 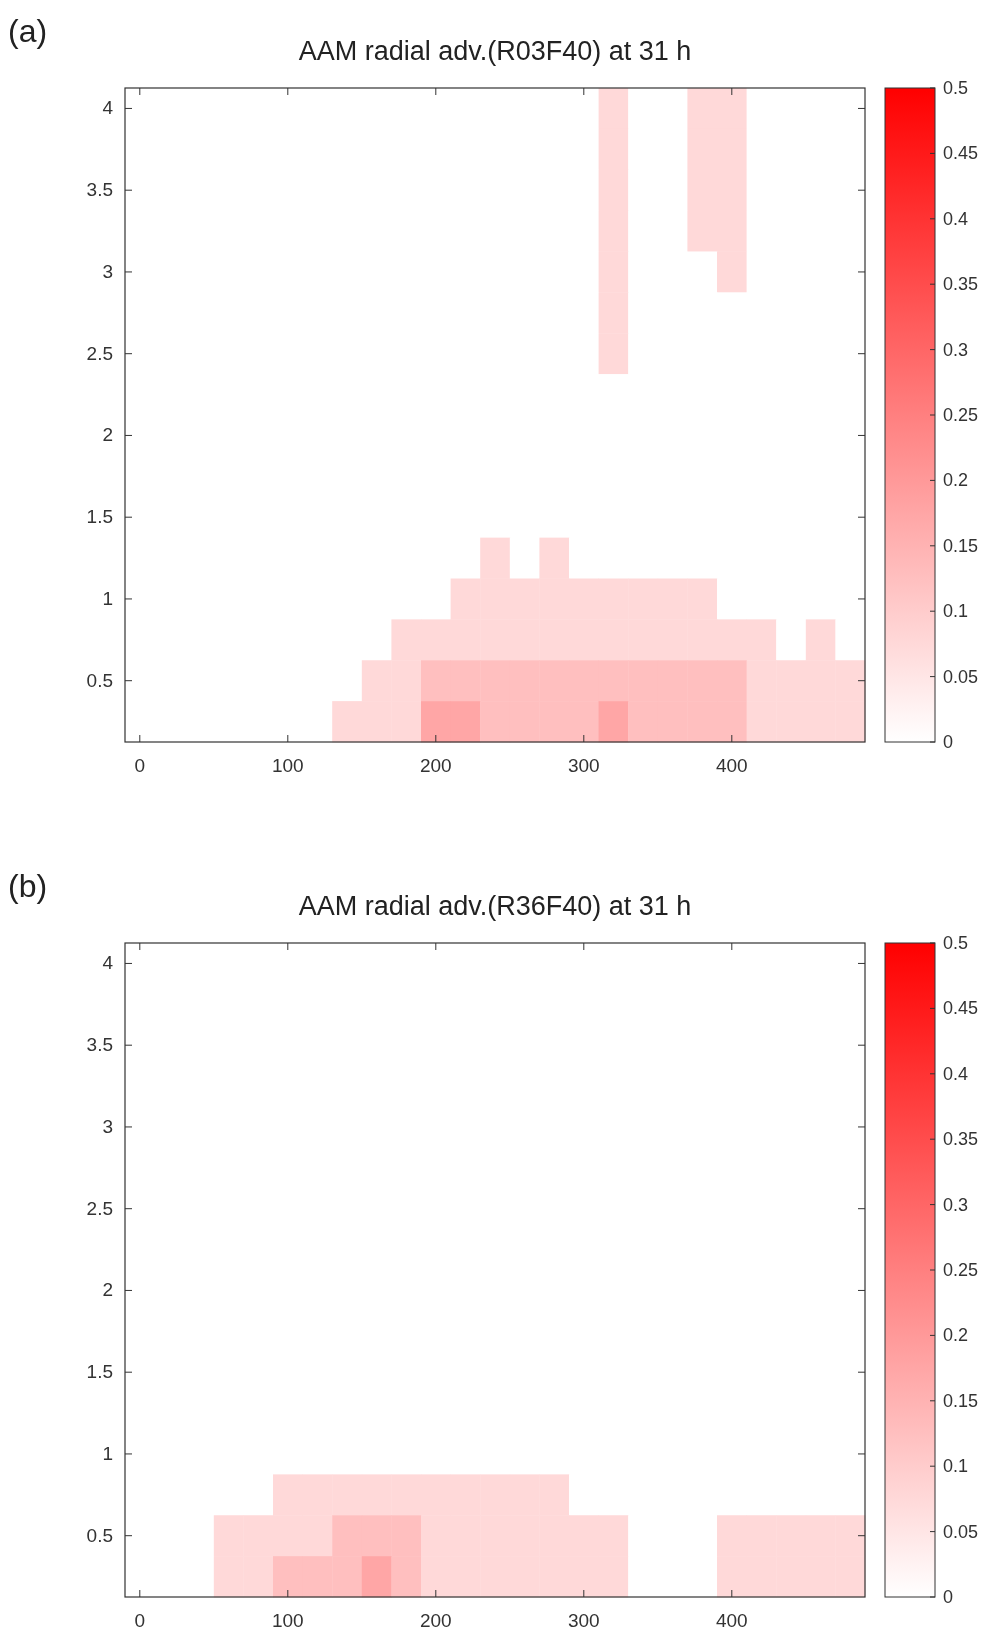 What do you see at coordinates (28, 886) in the screenshot?
I see `text: (b)` at bounding box center [28, 886].